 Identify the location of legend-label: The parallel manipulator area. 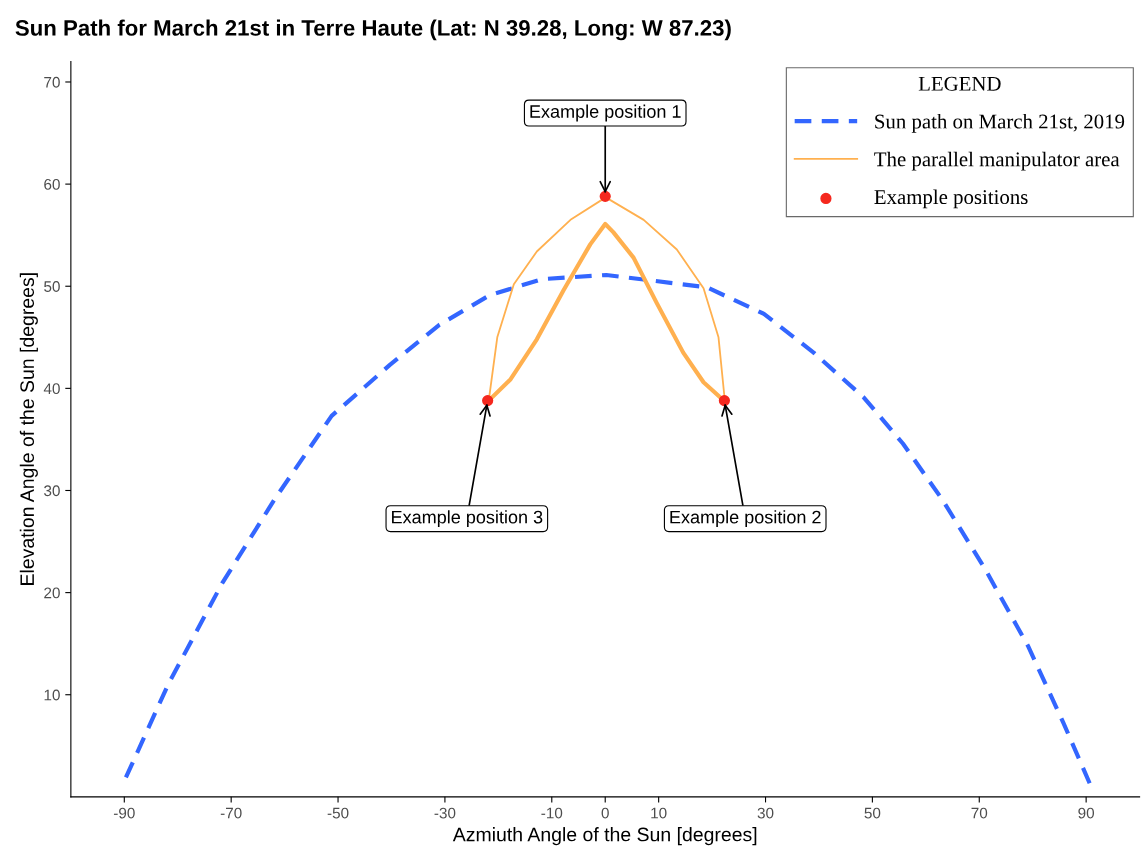
(997, 161).